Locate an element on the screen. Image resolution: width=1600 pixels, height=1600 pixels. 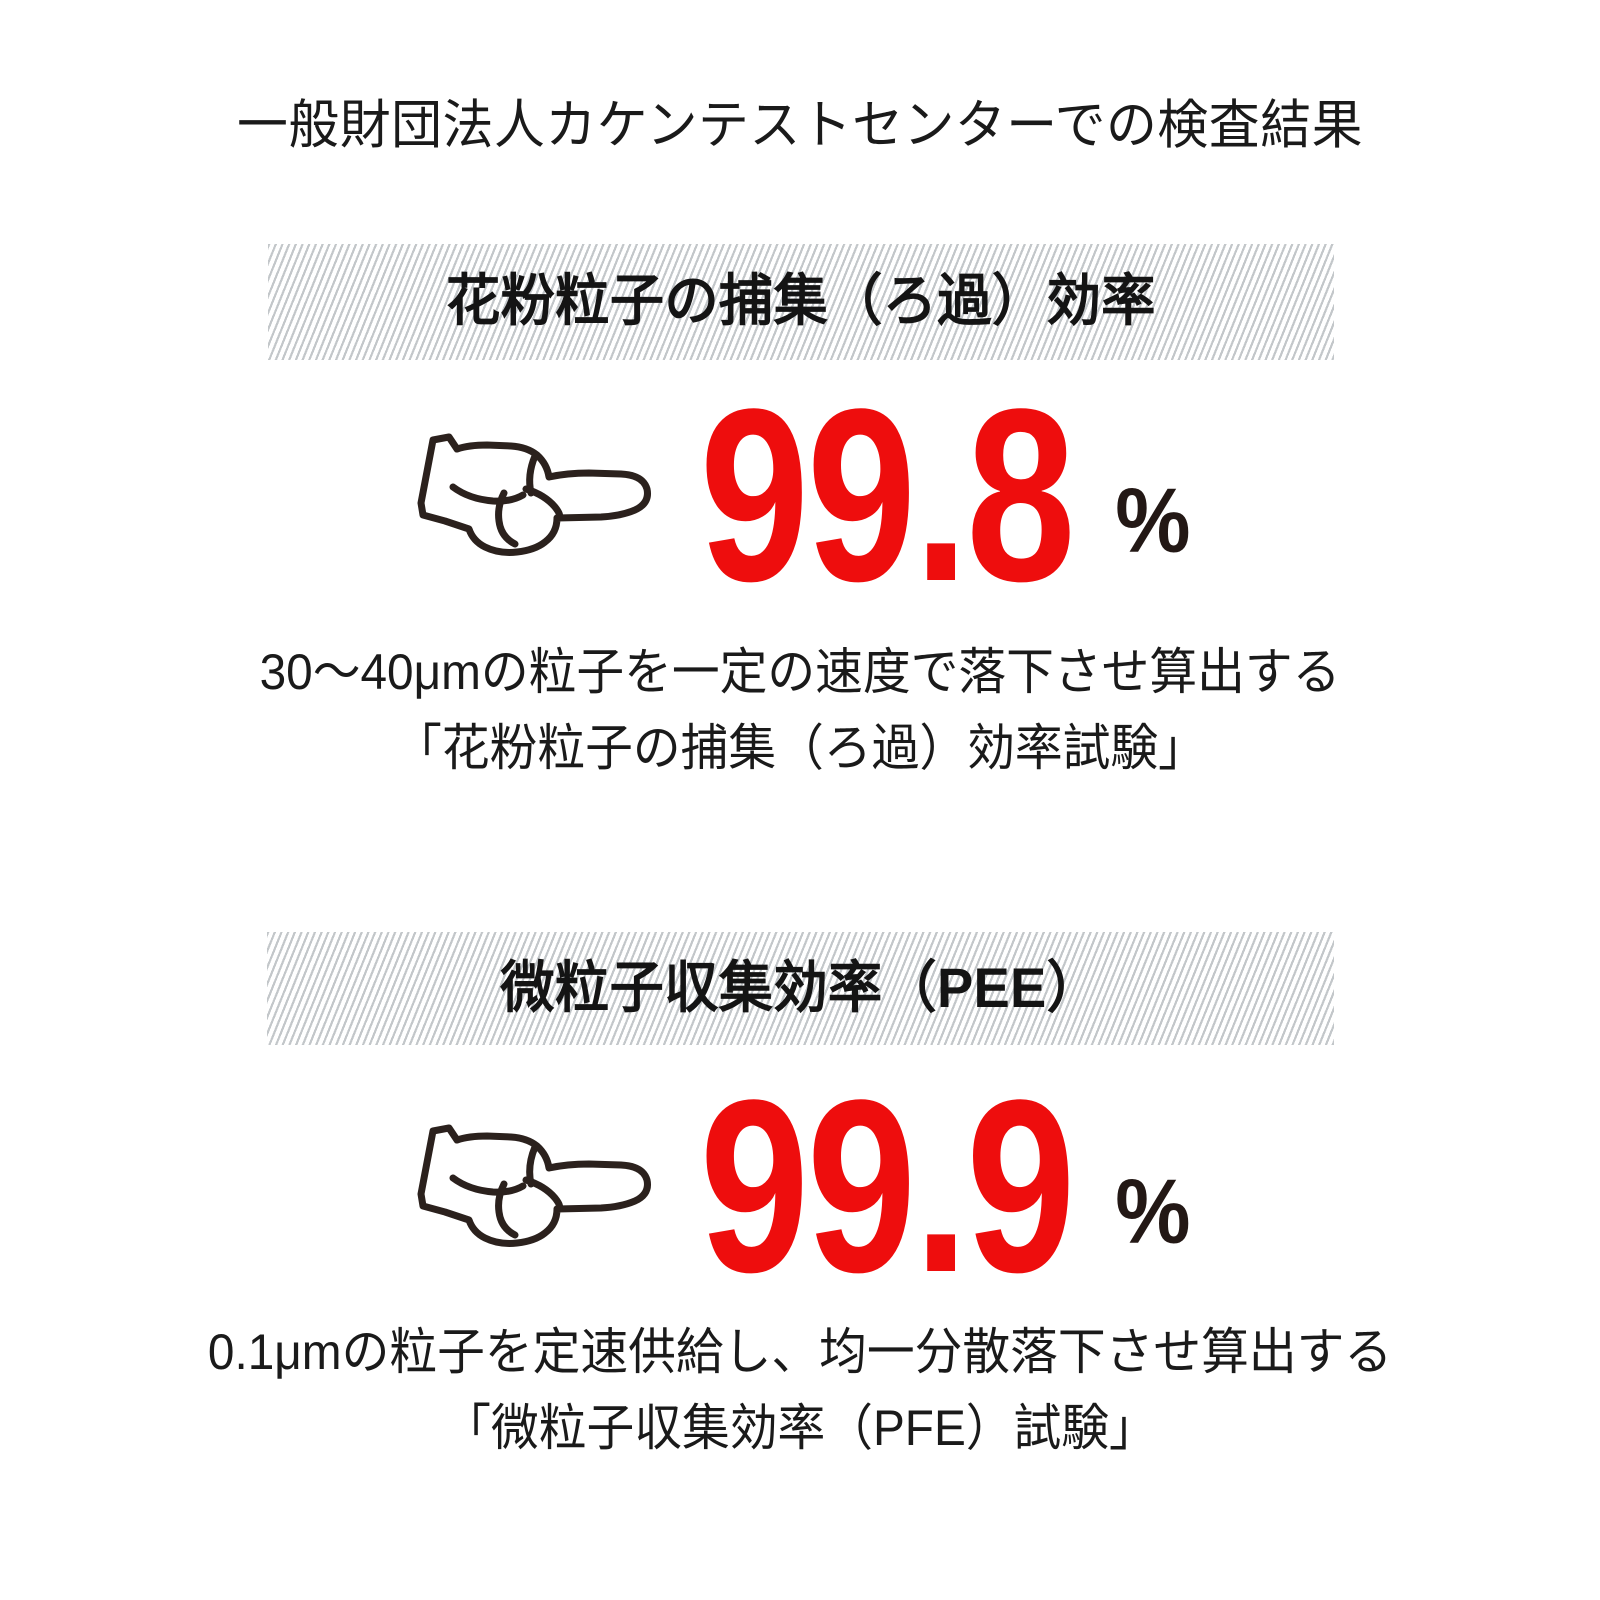
section-header-band-1: 花粉粒子の捕集（ろ過）効率 is located at coordinates (801, 302).